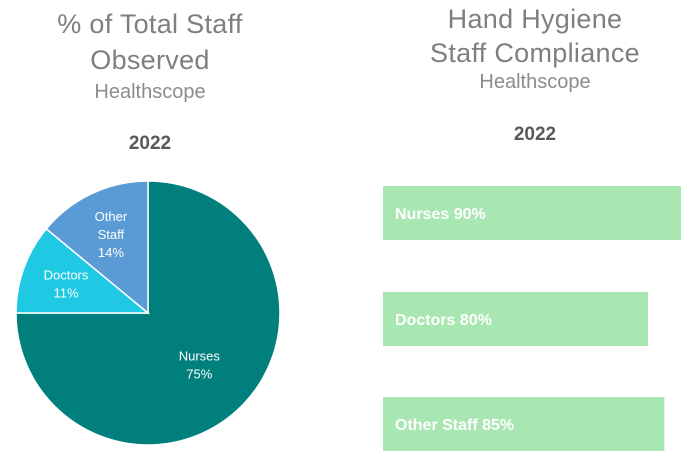 This screenshot has height=463, width=700. Describe the element at coordinates (515, 319) in the screenshot. I see `bar-doctors` at that location.